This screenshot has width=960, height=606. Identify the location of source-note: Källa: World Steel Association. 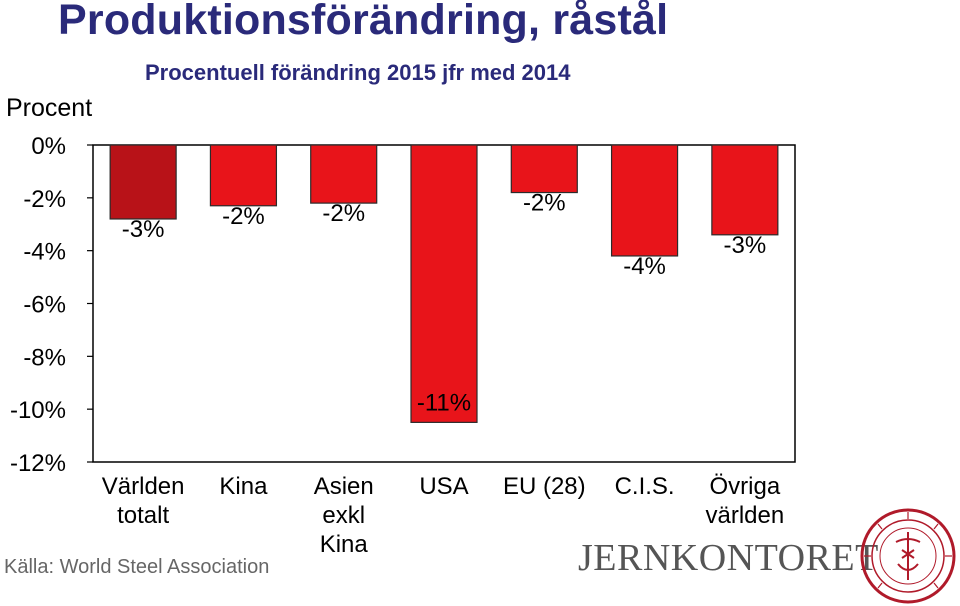
(137, 567).